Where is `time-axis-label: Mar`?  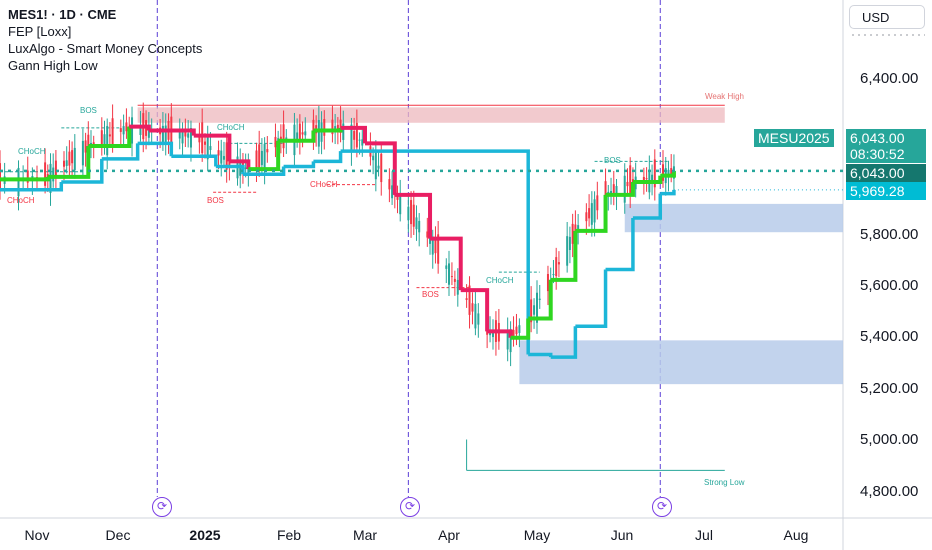 time-axis-label: Mar is located at coordinates (365, 535).